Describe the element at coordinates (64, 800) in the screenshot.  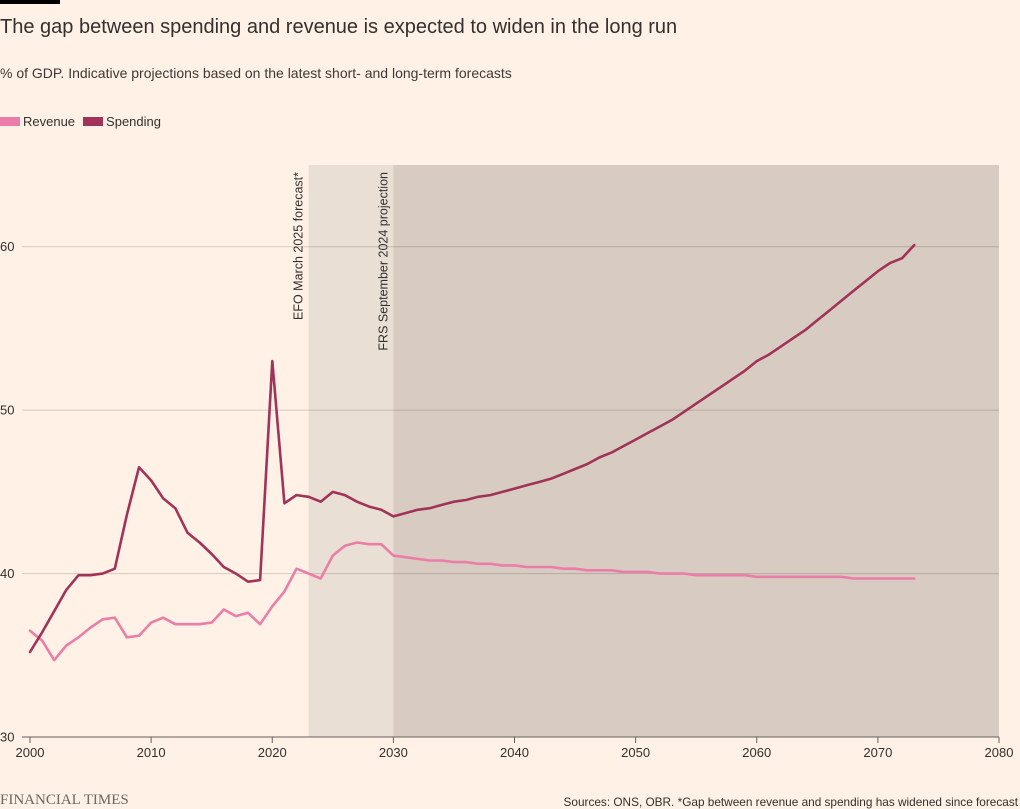
I see `ft-logo: FINANCIAL TIMES` at that location.